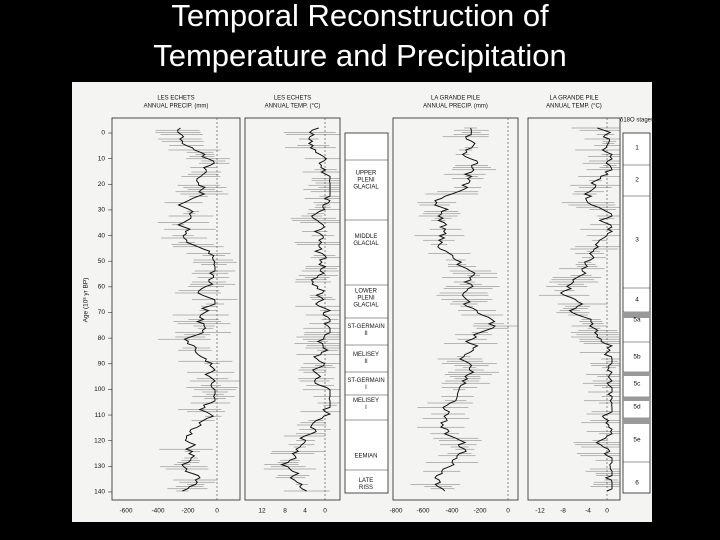 Image resolution: width=720 pixels, height=540 pixels. Describe the element at coordinates (366, 488) in the screenshot. I see `period-label: RISS` at that location.